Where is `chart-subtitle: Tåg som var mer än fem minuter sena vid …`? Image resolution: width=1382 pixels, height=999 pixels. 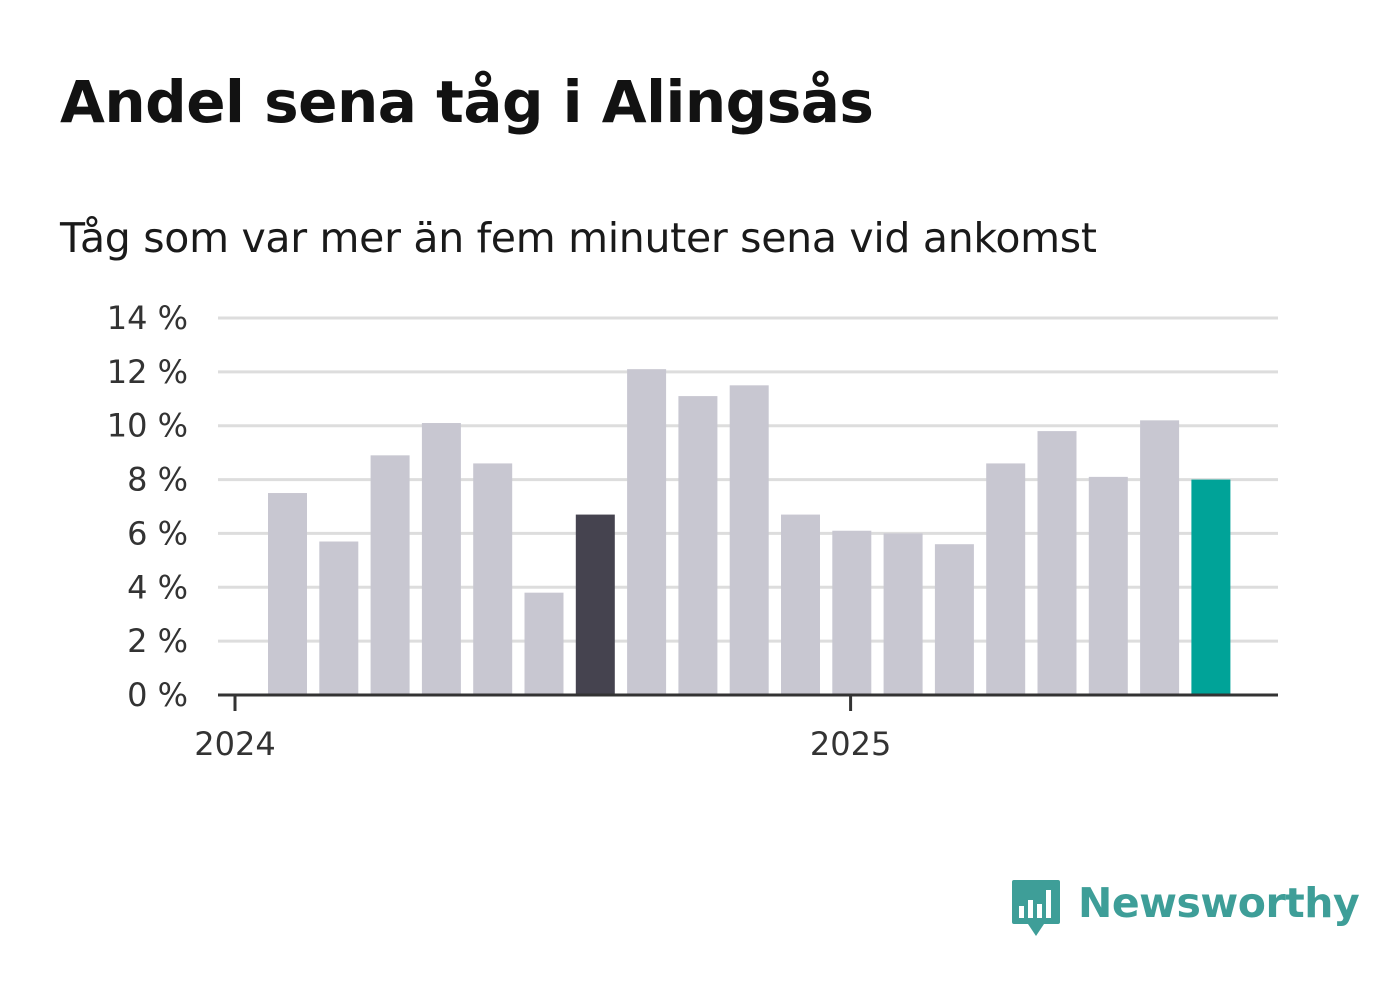 chart-subtitle: Tåg som var mer än fem minuter sena vid … is located at coordinates (578, 238).